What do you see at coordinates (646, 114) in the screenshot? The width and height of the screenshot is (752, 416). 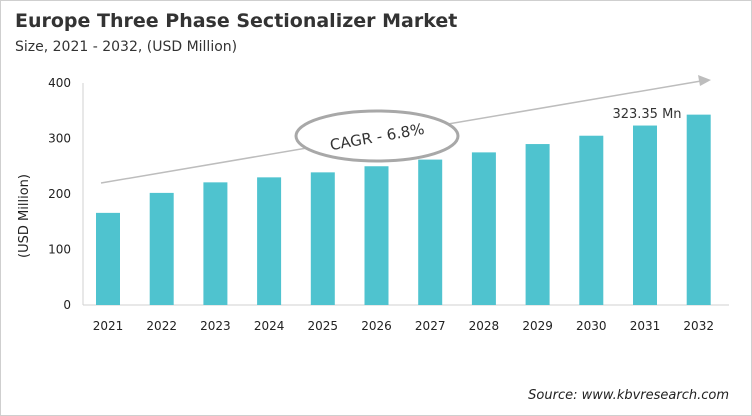 I see `value-label-2031: 323.35 Mn` at bounding box center [646, 114].